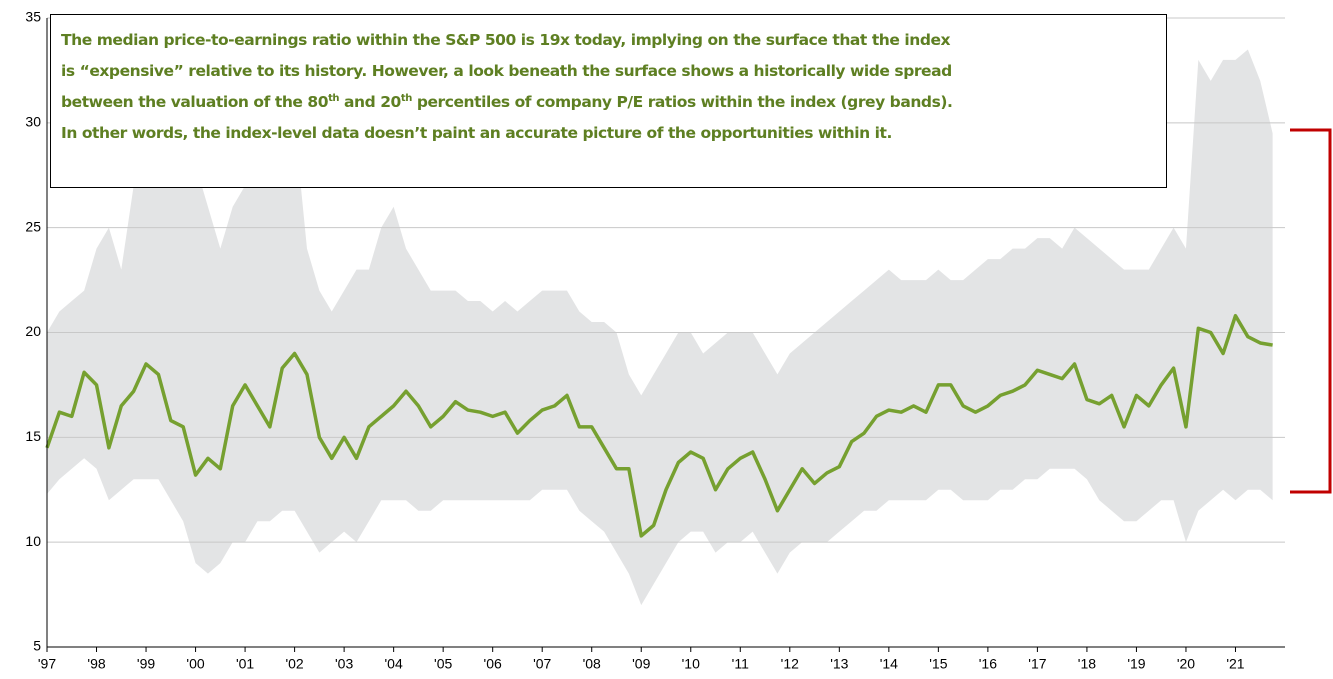 Image resolution: width=1333 pixels, height=679 pixels. What do you see at coordinates (938, 664) in the screenshot?
I see `x-tick-label: '15` at bounding box center [938, 664].